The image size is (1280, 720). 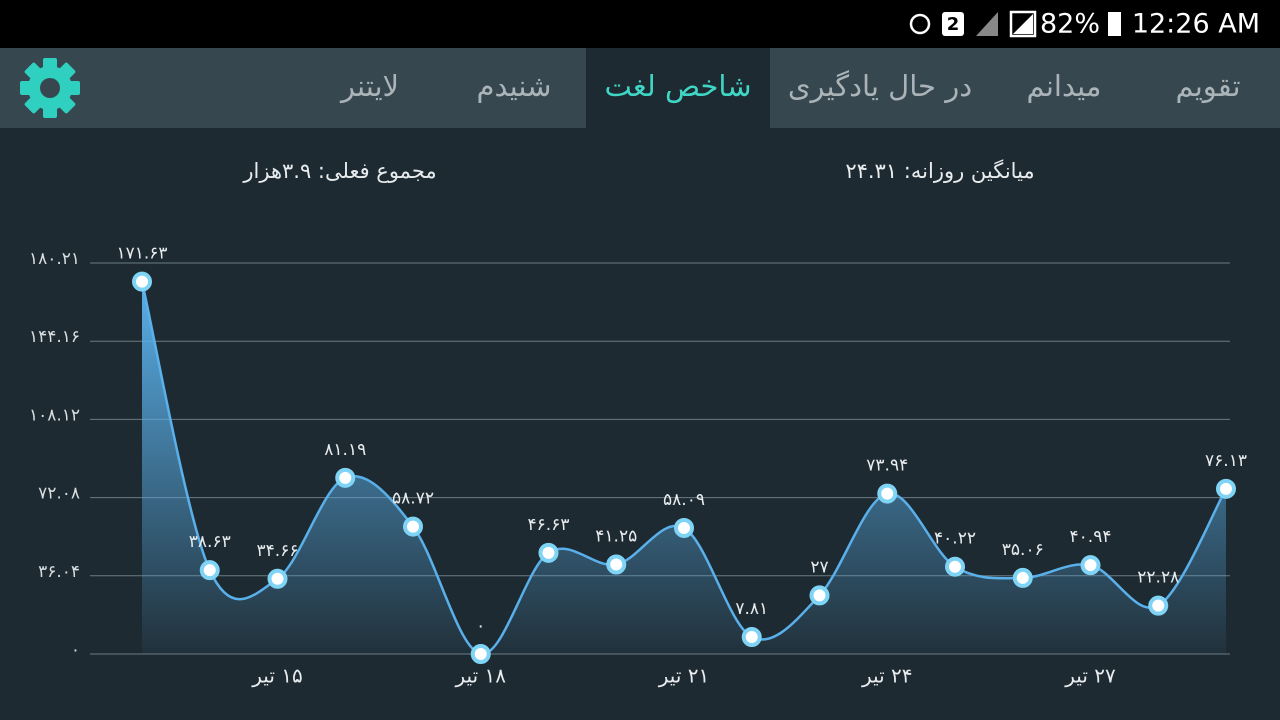 I want to click on value-label: ۴۰.۲۲, so click(x=955, y=539).